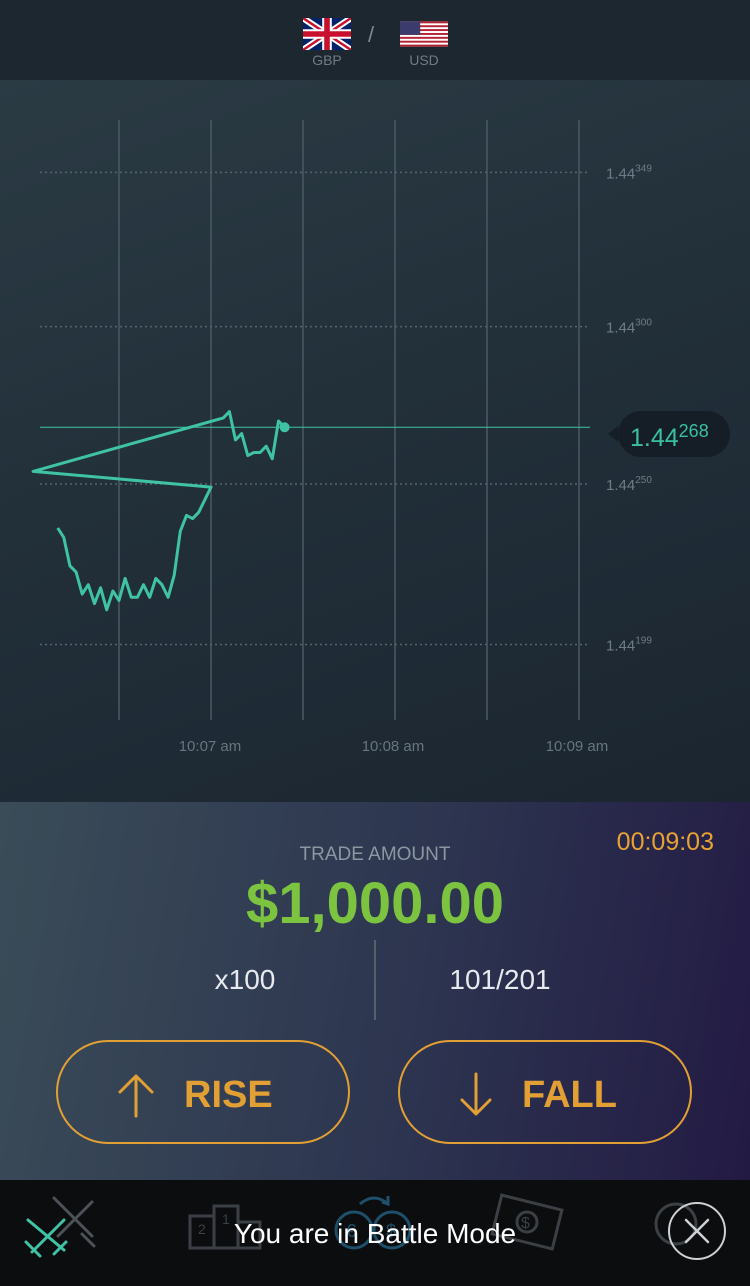  What do you see at coordinates (665, 842) in the screenshot?
I see `countdown-timer: 00:09:03` at bounding box center [665, 842].